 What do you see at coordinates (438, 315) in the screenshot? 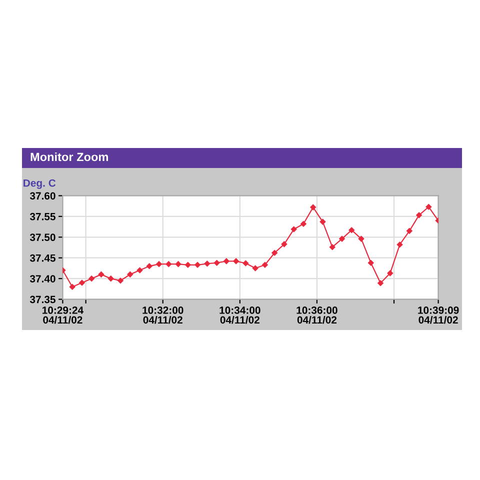
I see `x-tick-label: 10:39:09 04/11/02` at bounding box center [438, 315].